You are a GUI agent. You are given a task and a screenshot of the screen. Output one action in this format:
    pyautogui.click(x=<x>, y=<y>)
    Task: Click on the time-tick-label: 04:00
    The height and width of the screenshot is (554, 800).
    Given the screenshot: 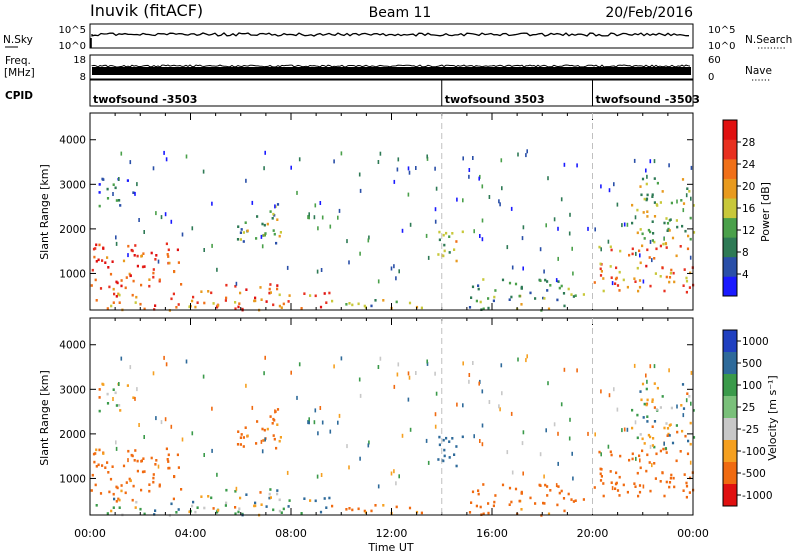 What is the action you would take?
    pyautogui.click(x=191, y=533)
    